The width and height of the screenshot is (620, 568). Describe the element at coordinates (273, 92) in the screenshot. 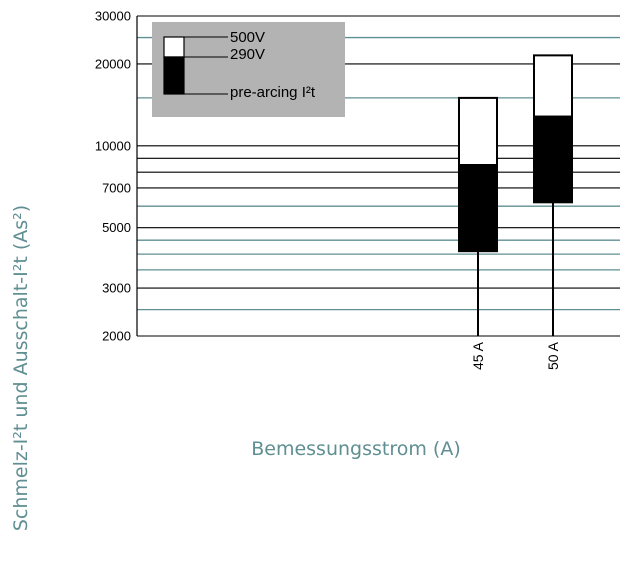

I see `legend-label-pre-arcing: pre-arcing I²t` at that location.